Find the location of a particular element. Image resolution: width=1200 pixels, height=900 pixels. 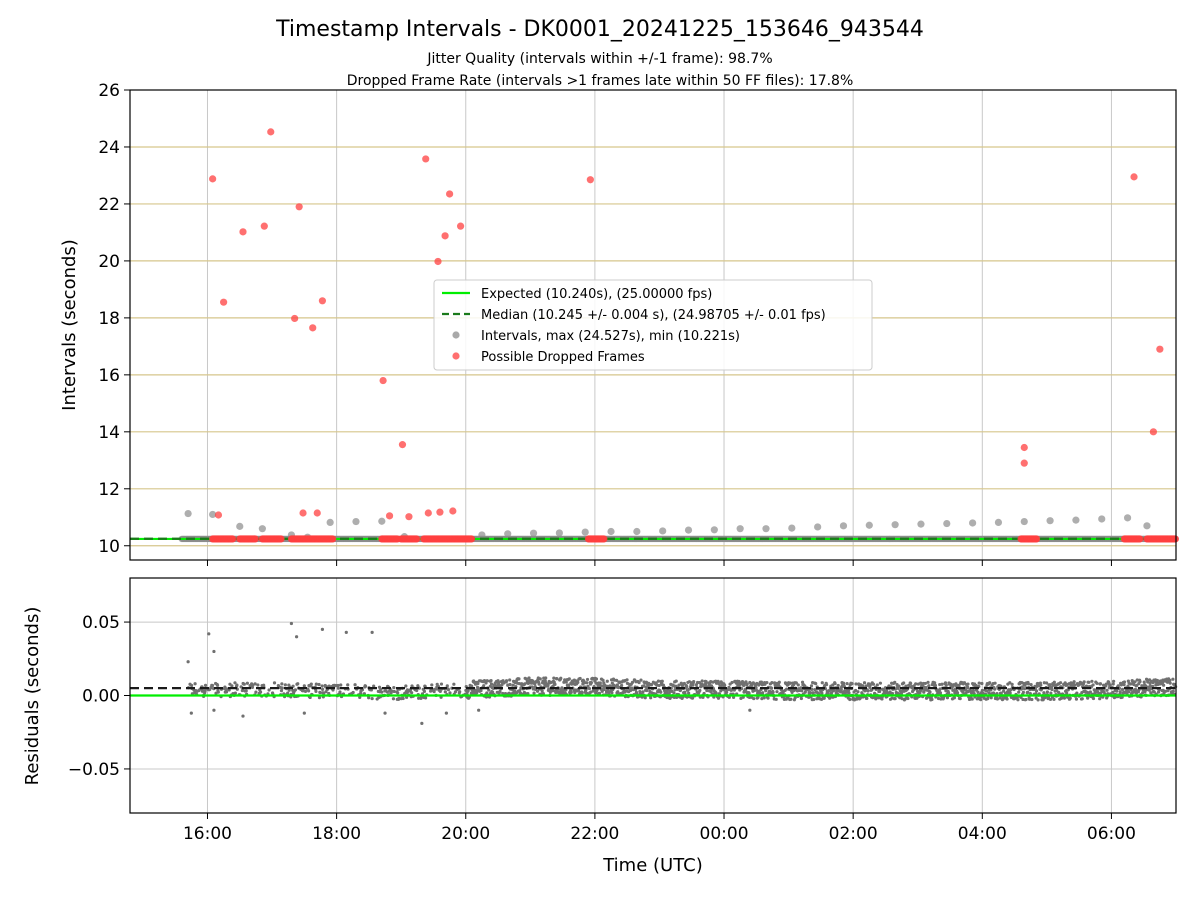

top-y-tick-label: 18 is located at coordinates (109, 319).